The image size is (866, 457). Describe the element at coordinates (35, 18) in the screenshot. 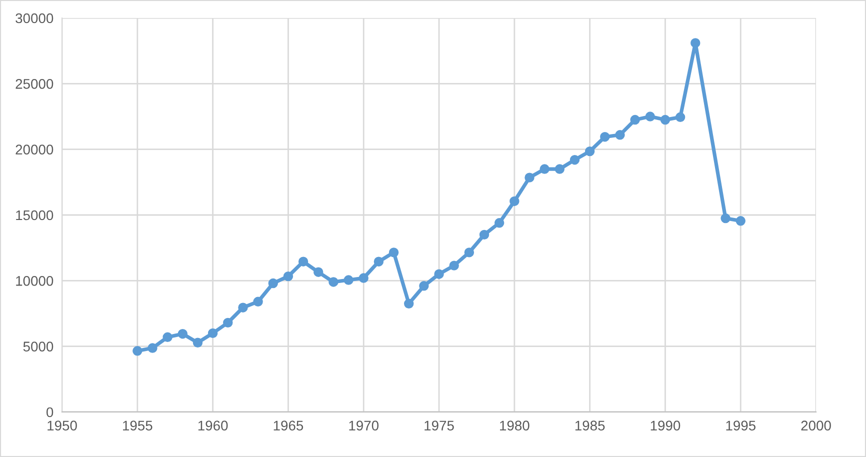

I see `y-tick-label: 30000` at that location.